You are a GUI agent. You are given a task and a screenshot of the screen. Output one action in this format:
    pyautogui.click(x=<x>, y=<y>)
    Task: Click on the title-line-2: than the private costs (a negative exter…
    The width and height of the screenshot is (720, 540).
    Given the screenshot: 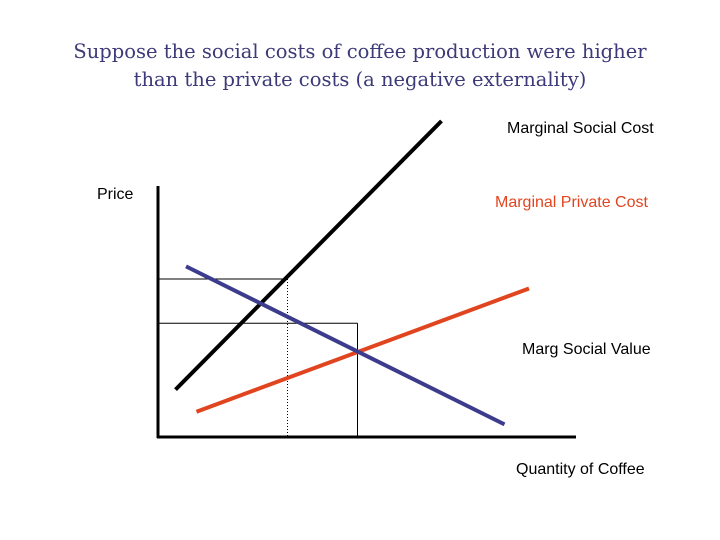 What is the action you would take?
    pyautogui.click(x=360, y=79)
    